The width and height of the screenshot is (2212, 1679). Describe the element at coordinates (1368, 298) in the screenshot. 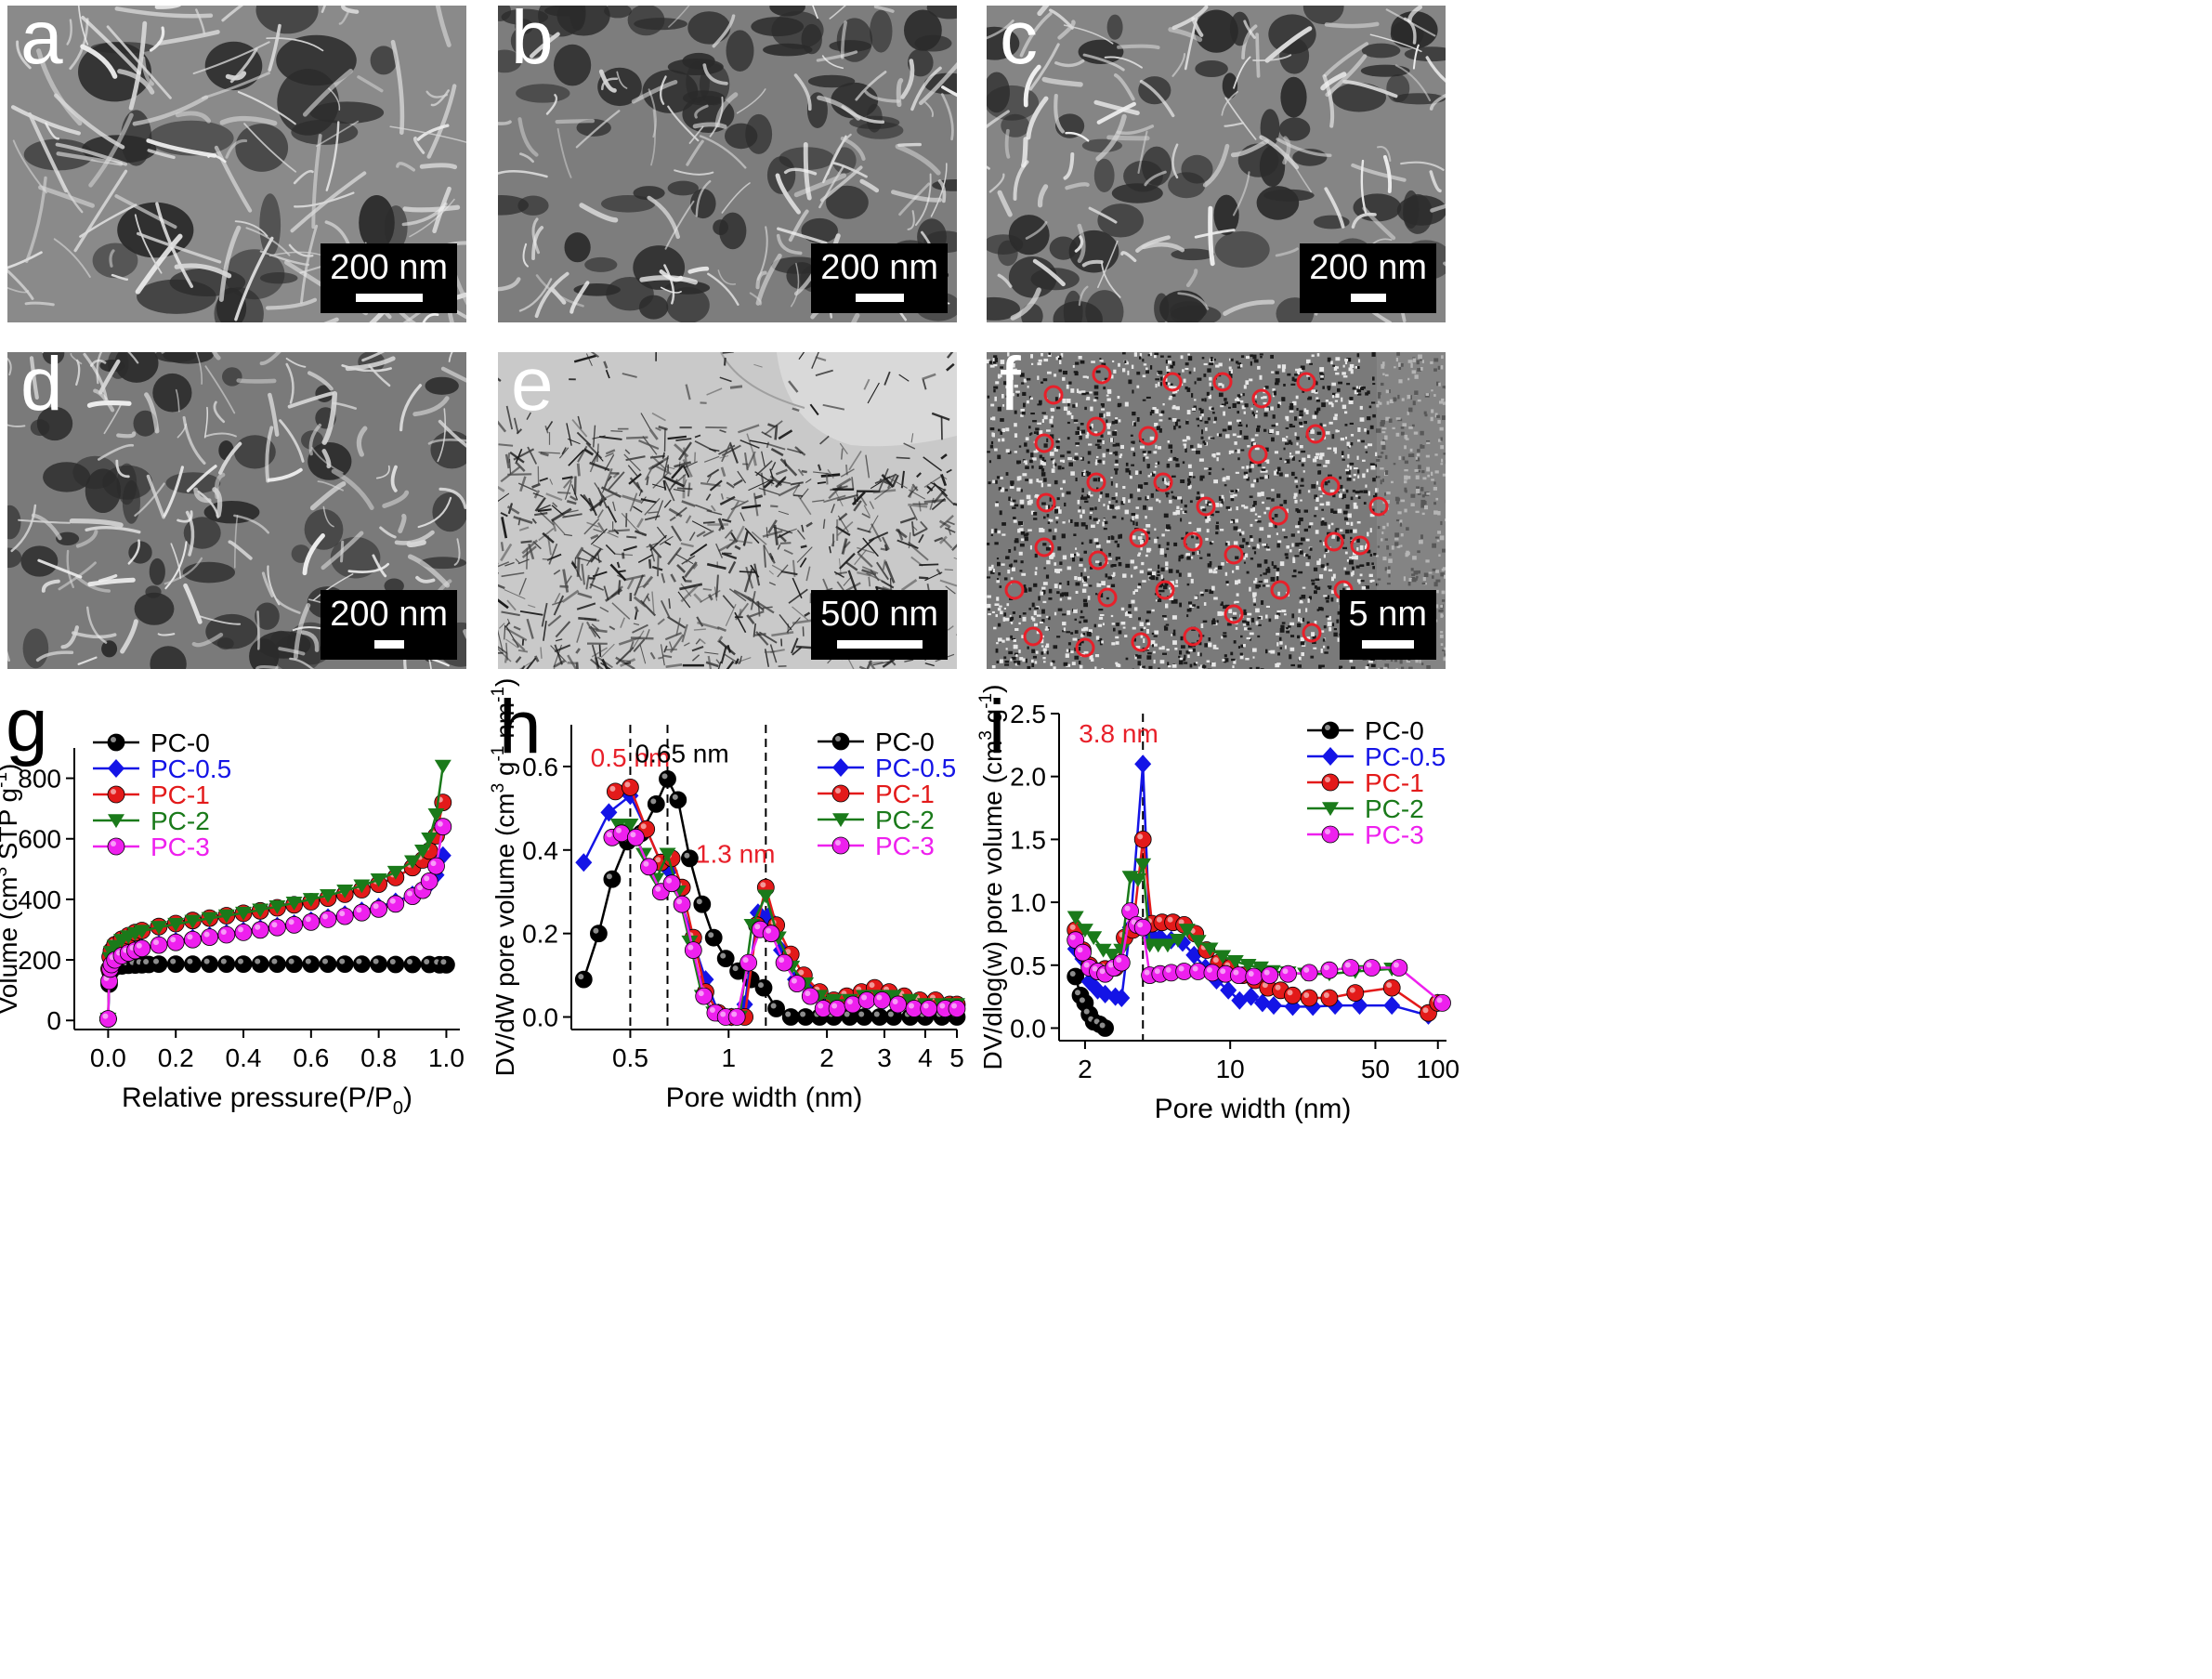

I see `scale-bar-c-line` at that location.